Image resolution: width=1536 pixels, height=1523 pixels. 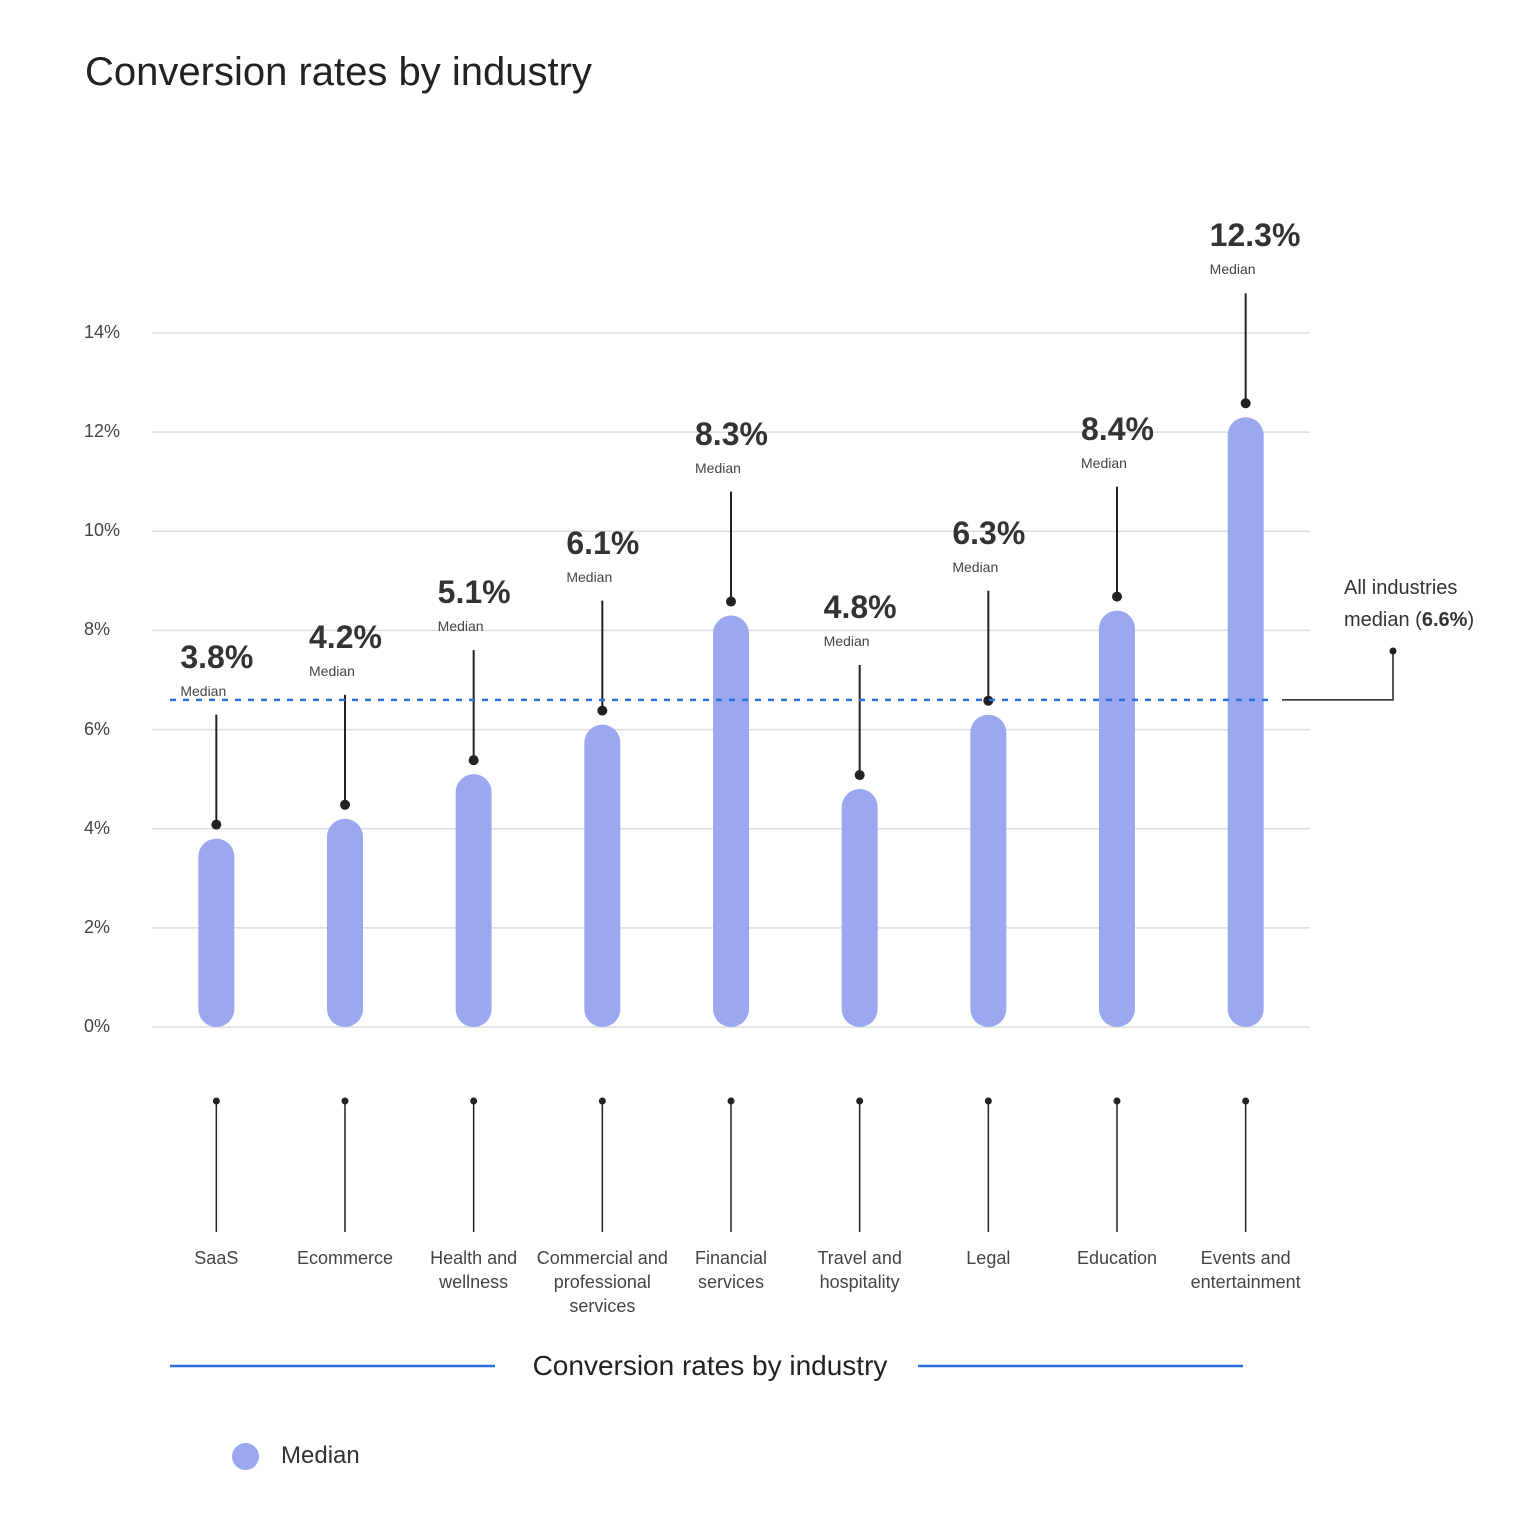 What do you see at coordinates (603, 542) in the screenshot?
I see `value-label: 6.1%` at bounding box center [603, 542].